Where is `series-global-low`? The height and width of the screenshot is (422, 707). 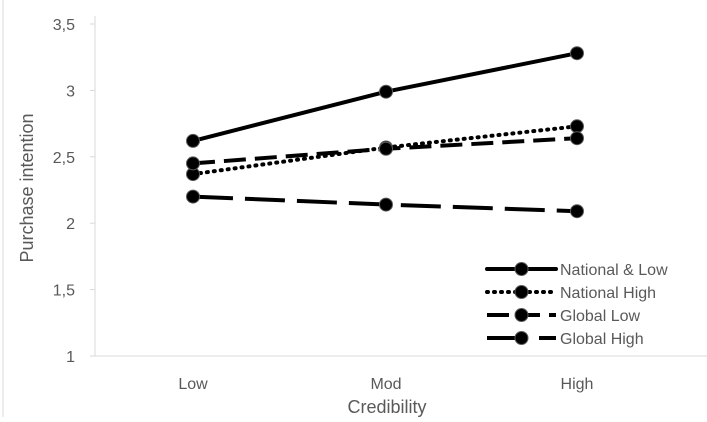
series-global-low is located at coordinates (385, 151).